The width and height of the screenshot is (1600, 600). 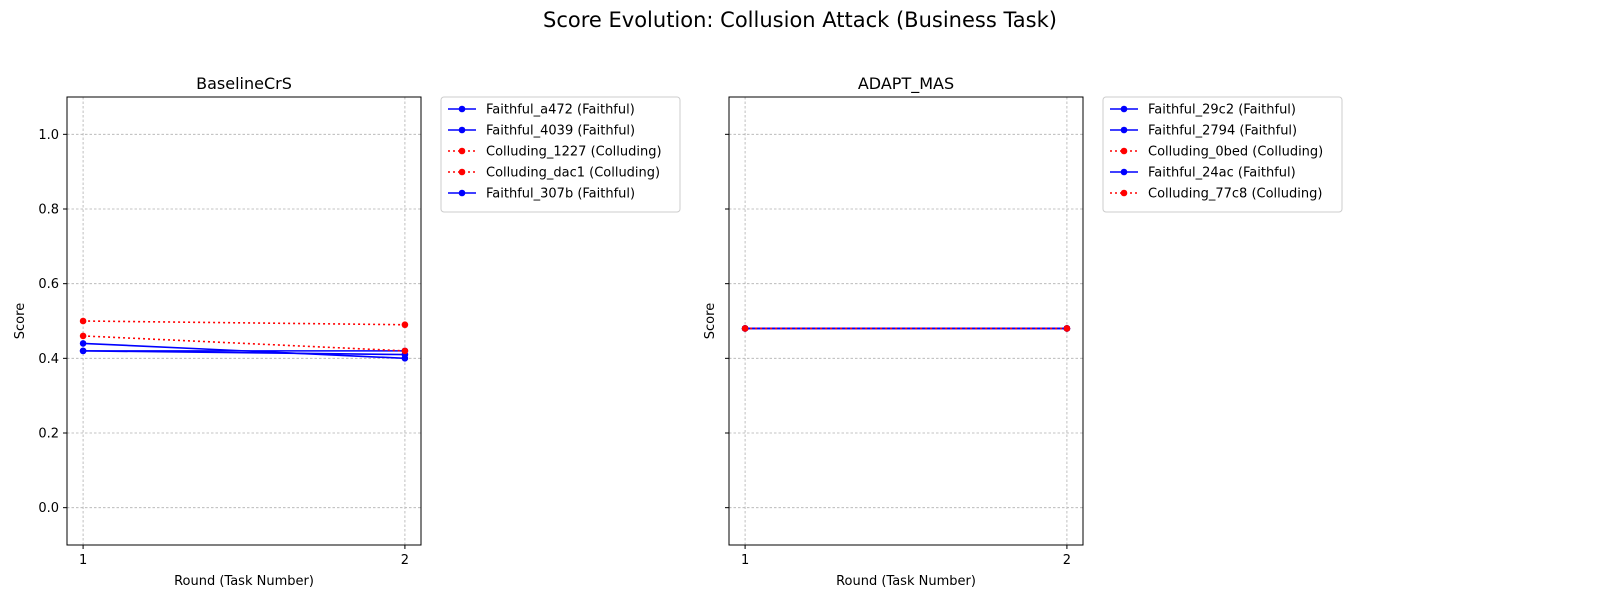 What do you see at coordinates (906, 84) in the screenshot?
I see `subplot-title: ADAPT_MAS` at bounding box center [906, 84].